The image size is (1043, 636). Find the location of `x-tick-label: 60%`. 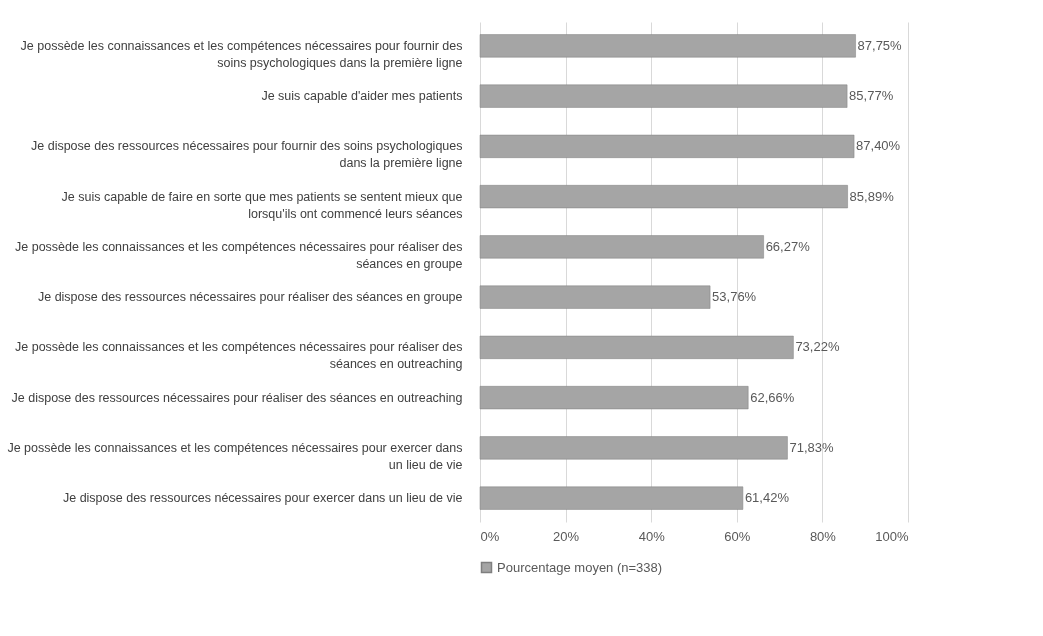

x-tick-label: 60% is located at coordinates (737, 536).